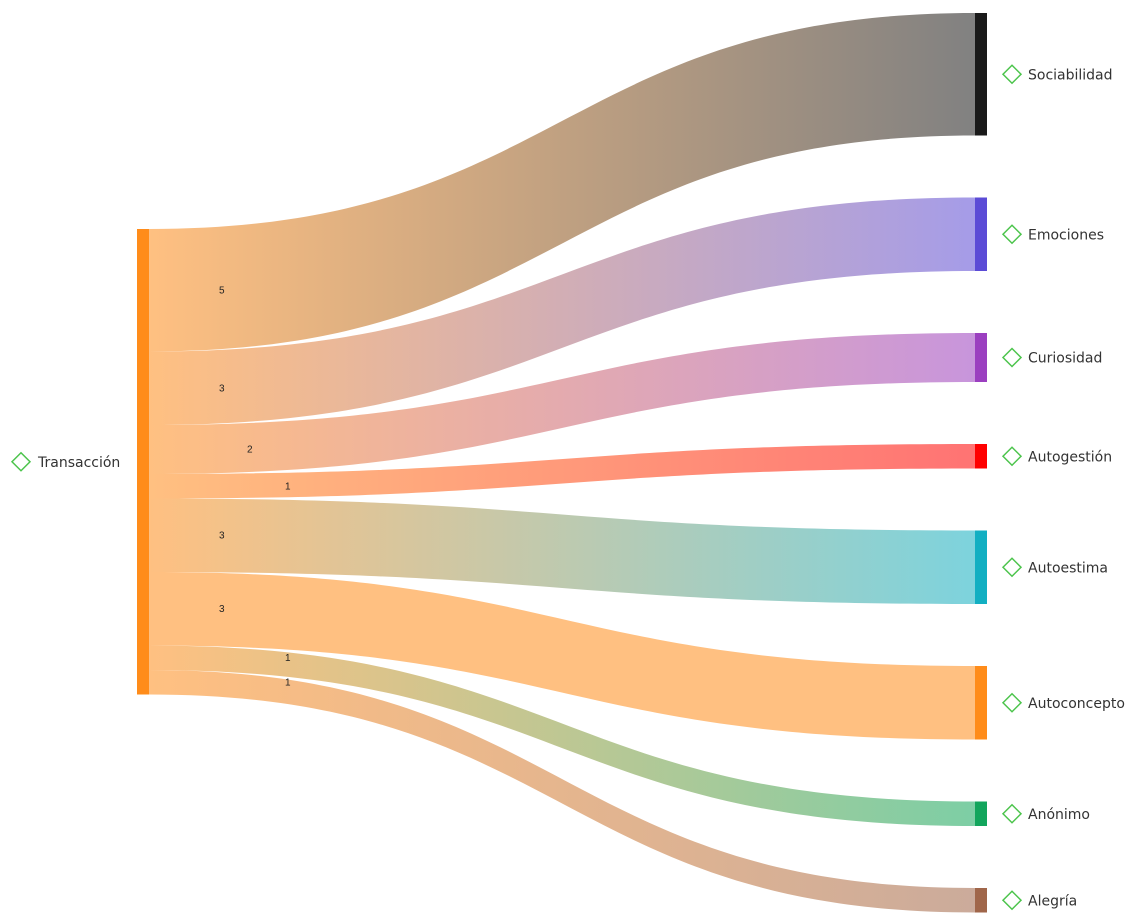 This screenshot has width=1136, height=913. What do you see at coordinates (288, 486) in the screenshot?
I see `value-label-autogestion: 1` at bounding box center [288, 486].